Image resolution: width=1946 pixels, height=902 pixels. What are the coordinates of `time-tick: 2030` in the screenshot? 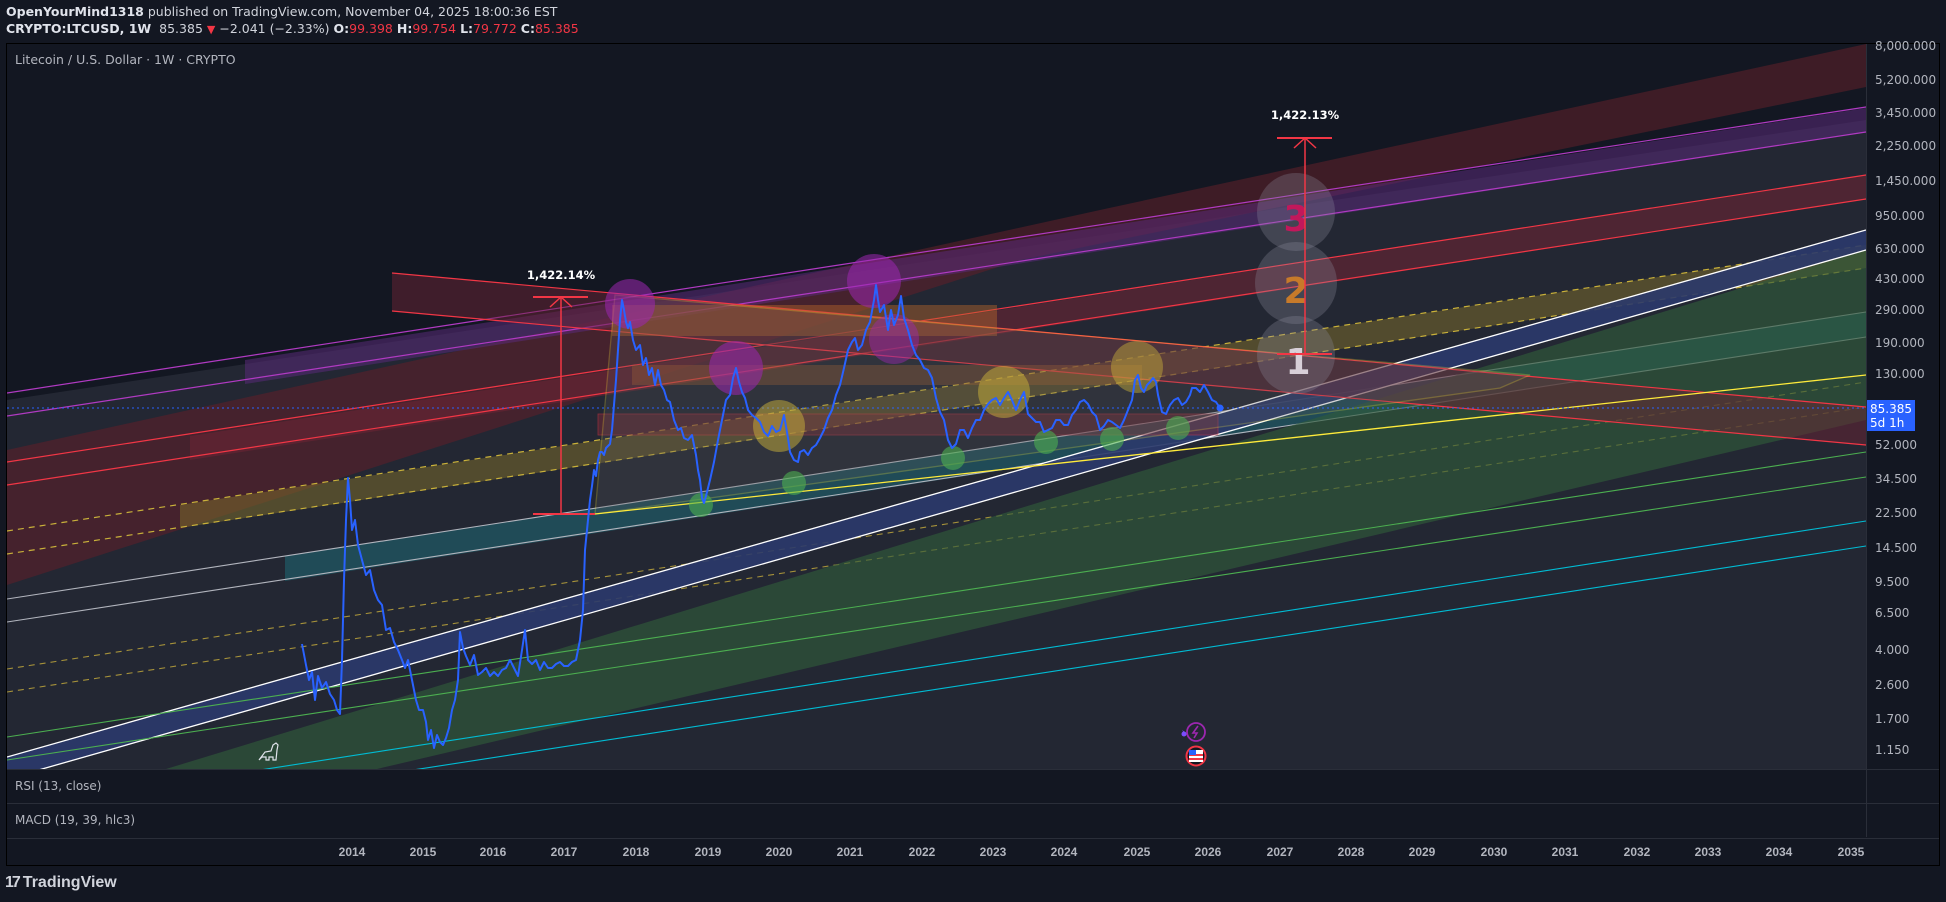 It's located at (1494, 852).